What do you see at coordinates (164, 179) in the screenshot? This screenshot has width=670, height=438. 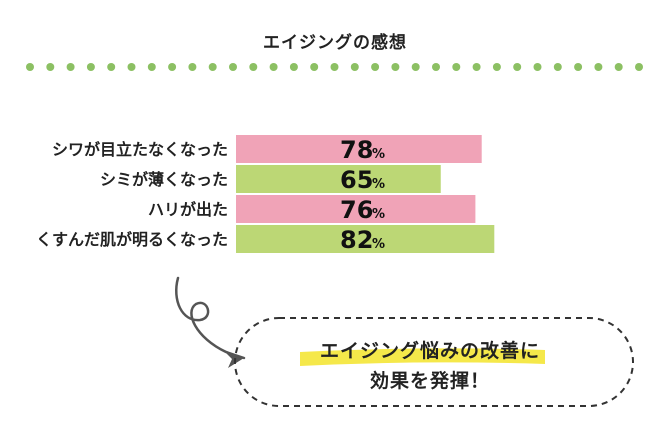 I see `category-label: シミが薄くなった` at bounding box center [164, 179].